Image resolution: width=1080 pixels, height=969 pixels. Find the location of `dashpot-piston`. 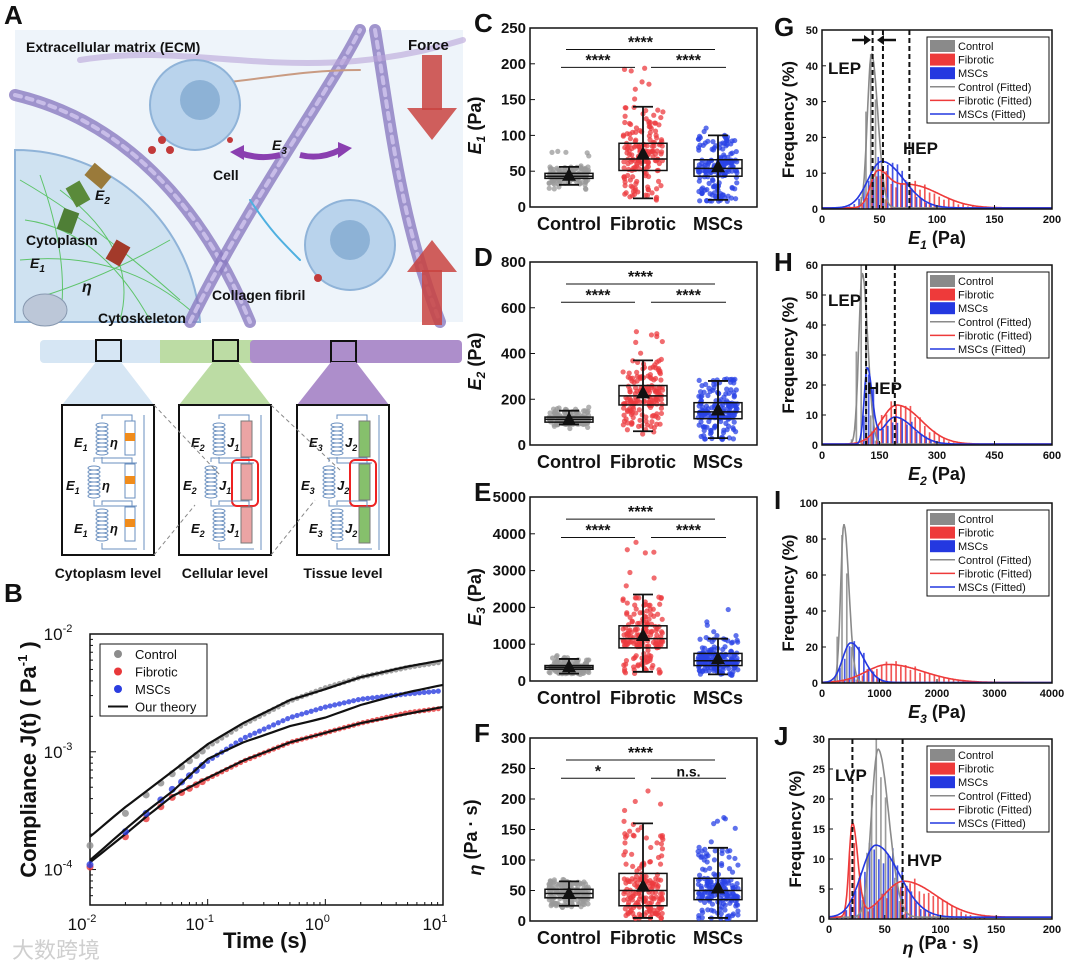

dashpot-piston is located at coordinates (130, 437).